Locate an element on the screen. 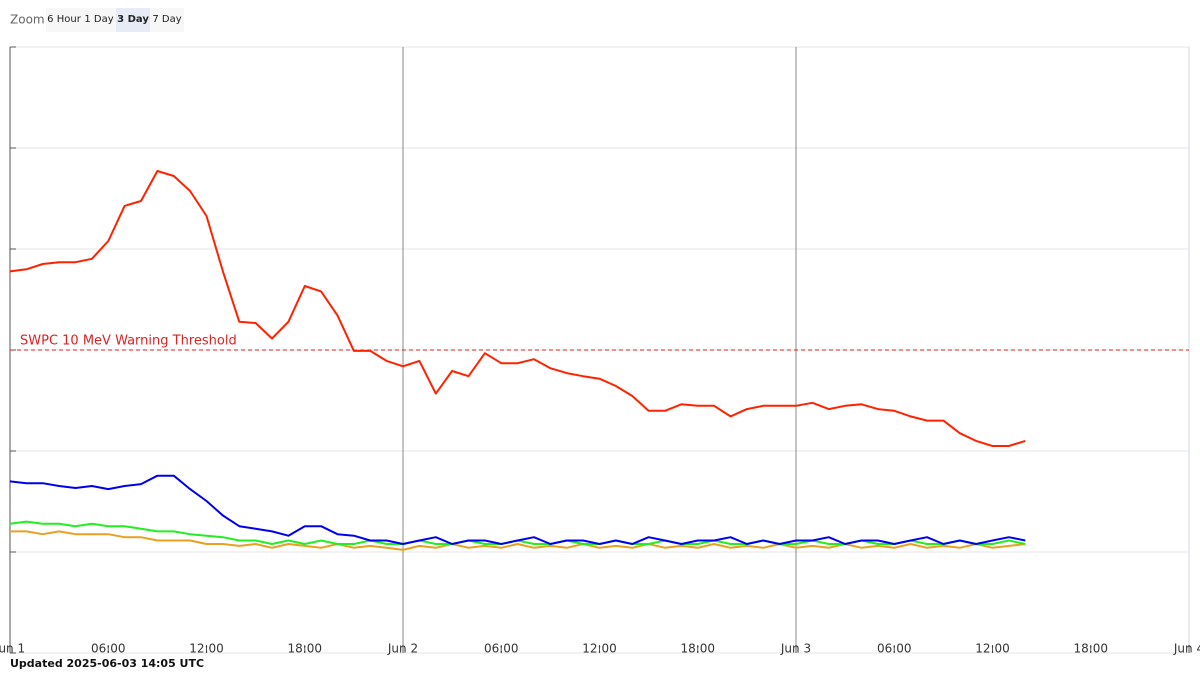 The image size is (1200, 675). footer: Updated 2025-06-03 14:05 UTC is located at coordinates (107, 663).